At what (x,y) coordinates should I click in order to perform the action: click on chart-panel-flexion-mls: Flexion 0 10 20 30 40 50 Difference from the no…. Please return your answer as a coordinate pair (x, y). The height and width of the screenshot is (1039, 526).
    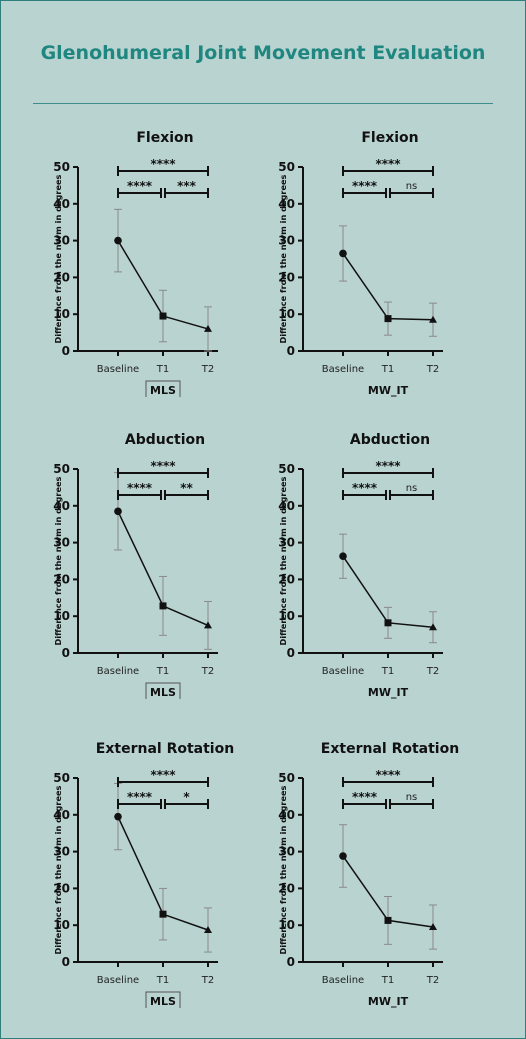
    Looking at the image, I should click on (165, 259).